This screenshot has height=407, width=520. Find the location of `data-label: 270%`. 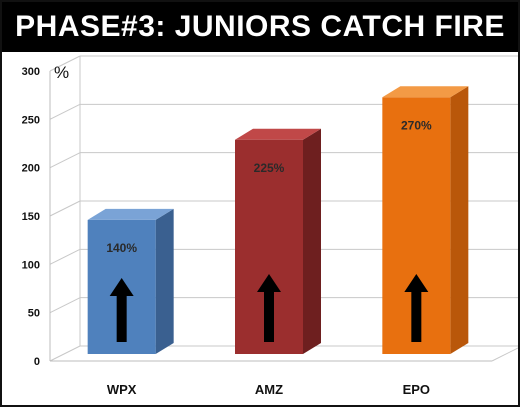

data-label: 270% is located at coordinates (416, 125).